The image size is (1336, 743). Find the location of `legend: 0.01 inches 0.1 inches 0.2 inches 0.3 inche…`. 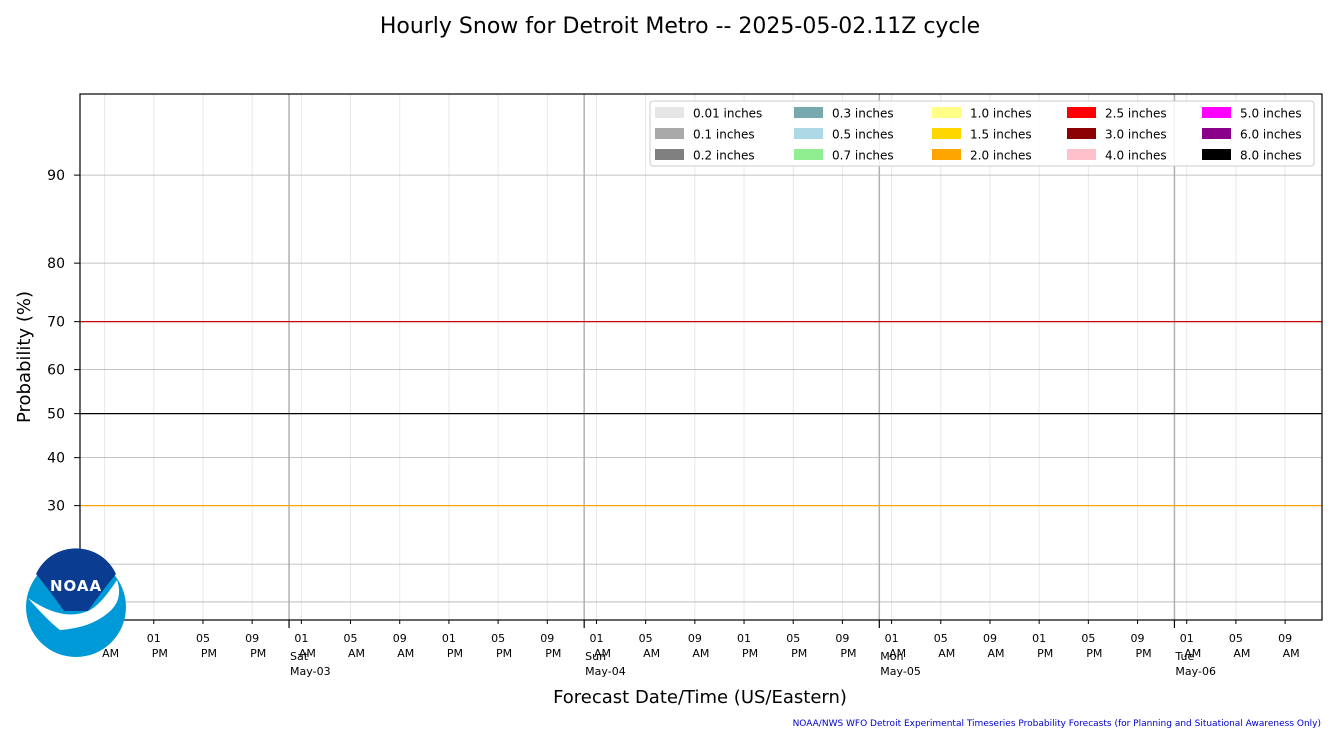

legend: 0.01 inches 0.1 inches 0.2 inches 0.3 inche… is located at coordinates (982, 133).